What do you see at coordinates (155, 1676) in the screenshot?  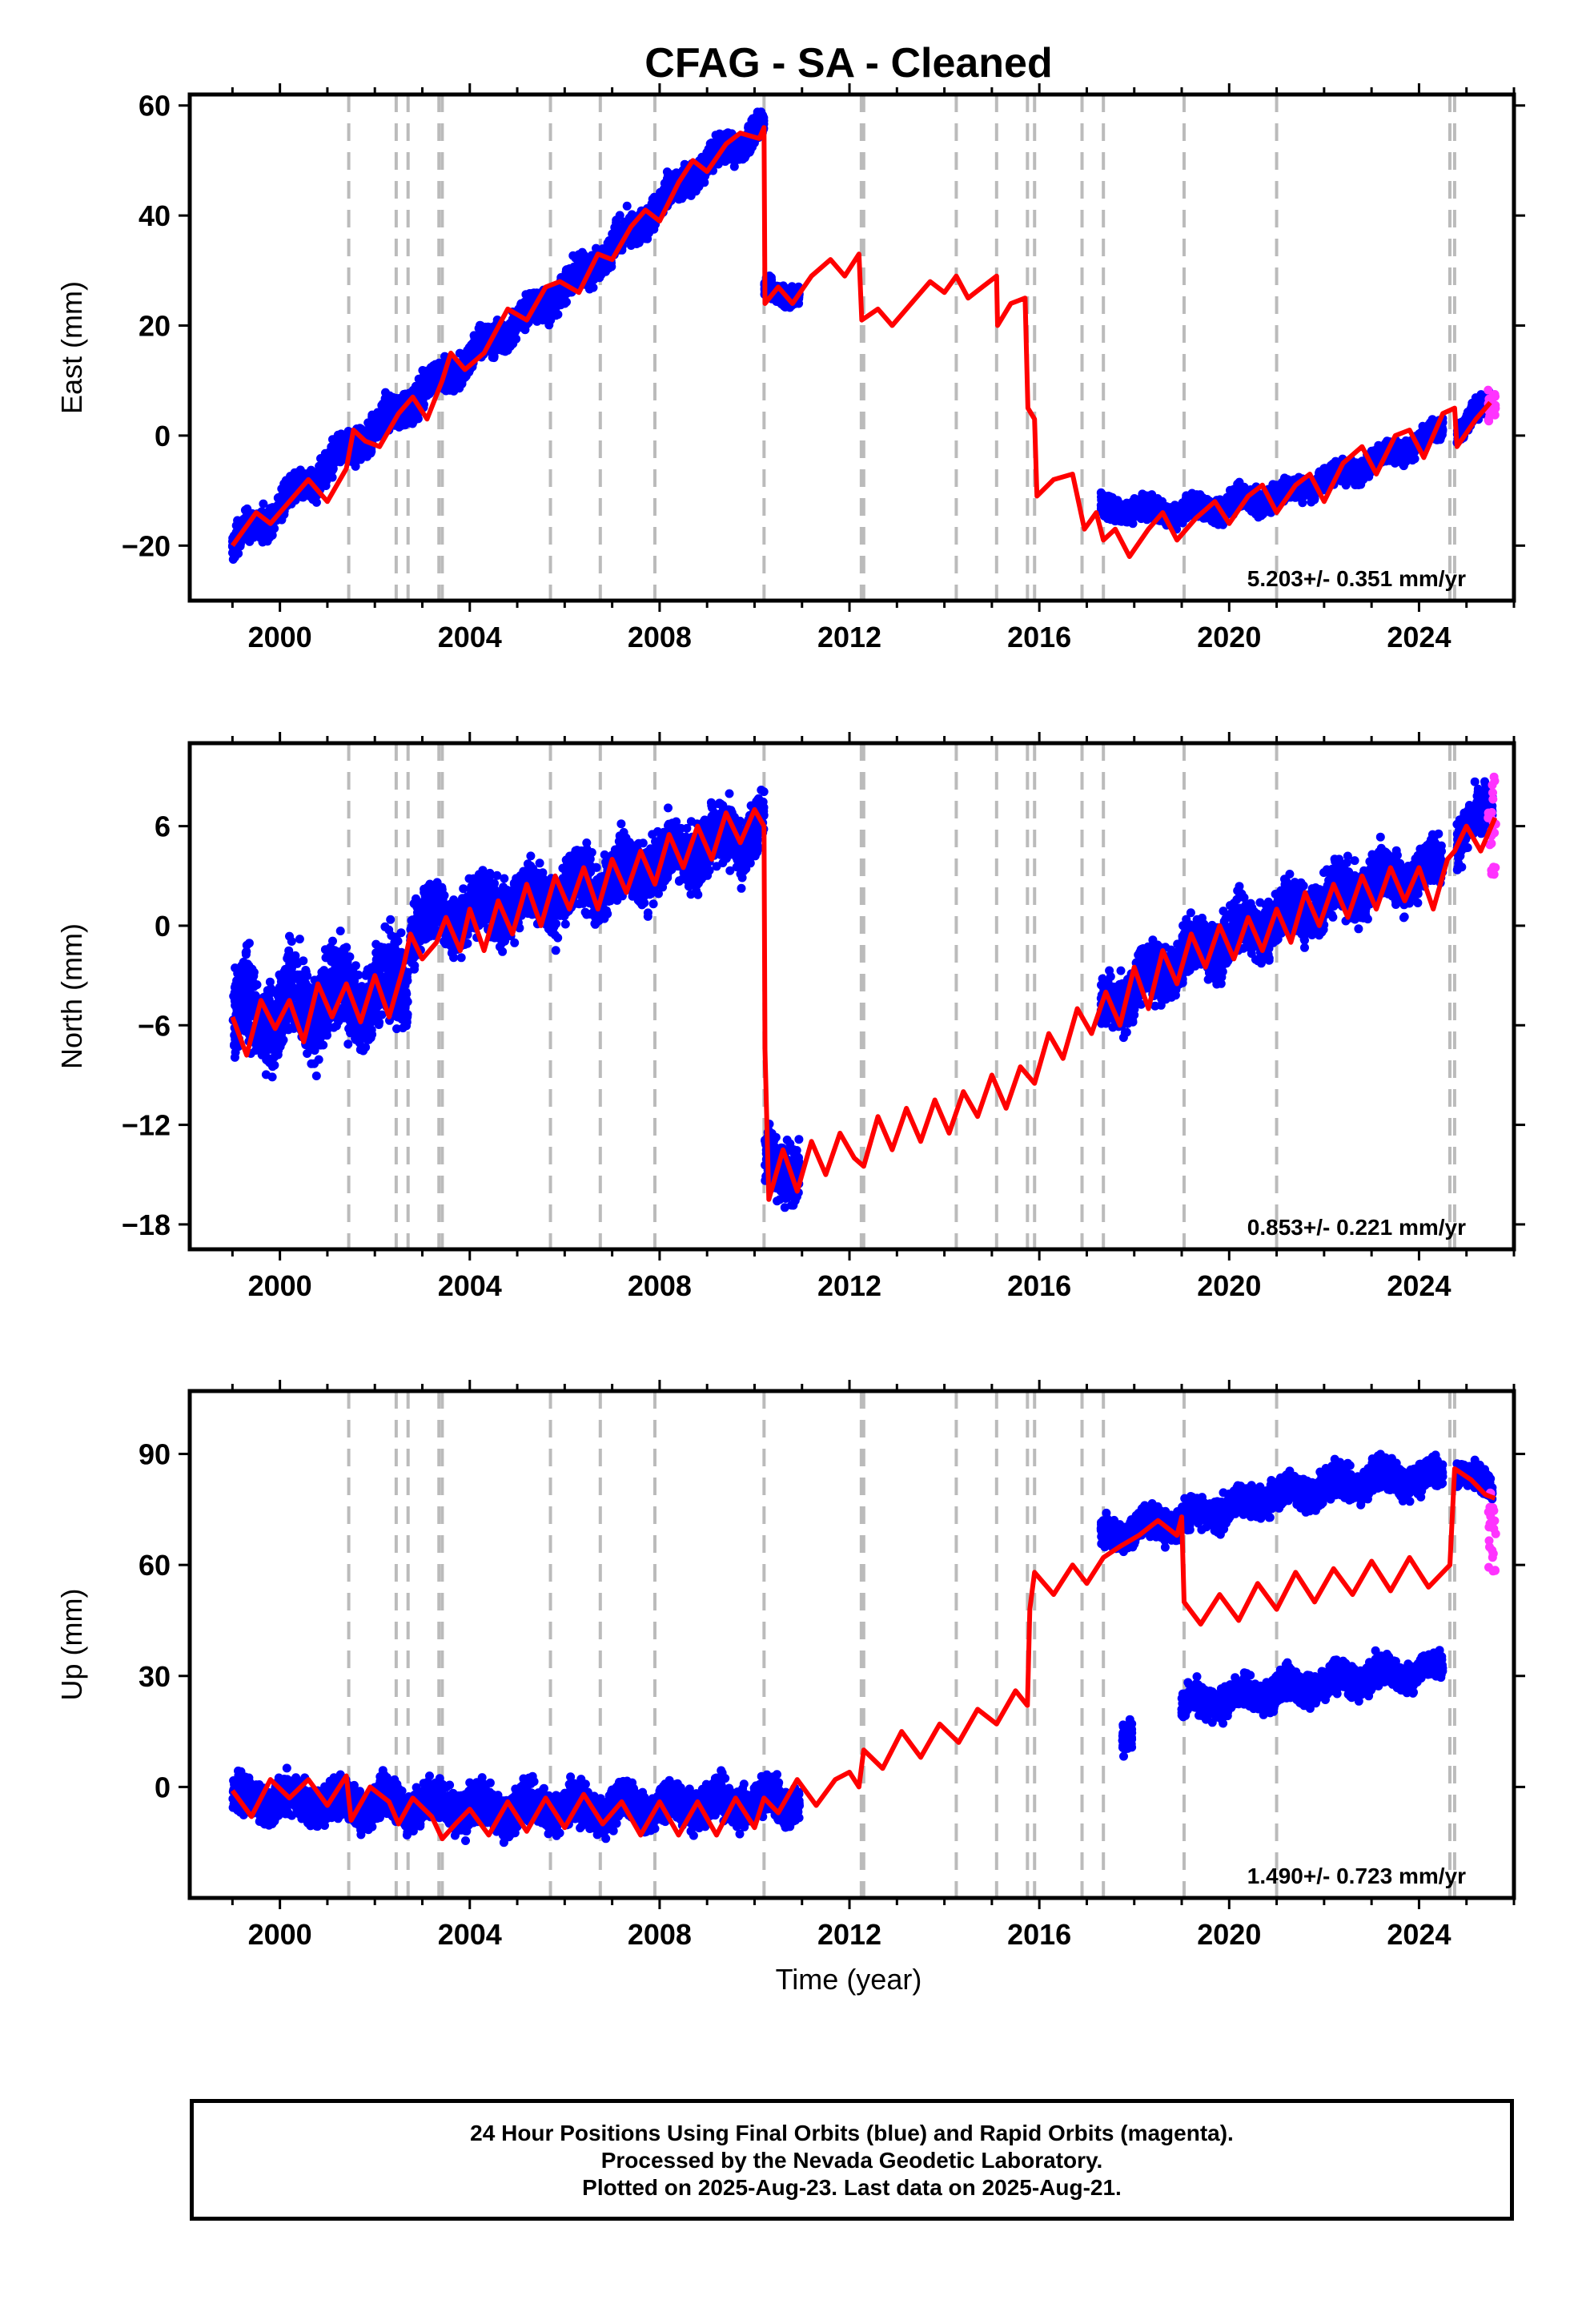 I see `y-tick-label: 30` at bounding box center [155, 1676].